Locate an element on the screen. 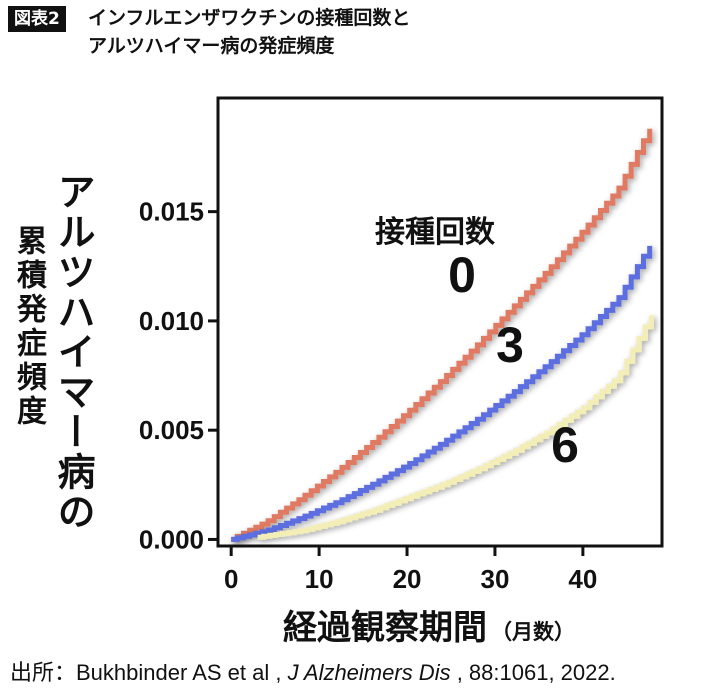  x-tick-label-3: 30 is located at coordinates (494, 579).